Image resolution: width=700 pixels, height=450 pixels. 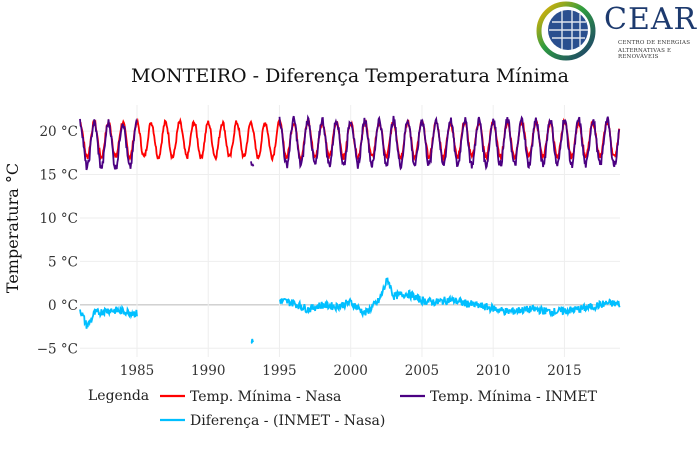 What do you see at coordinates (645, 54) in the screenshot?
I see `logo-subtitle-2: ALTERNATIVAS E RENOVÁVEIS` at bounding box center [645, 54].